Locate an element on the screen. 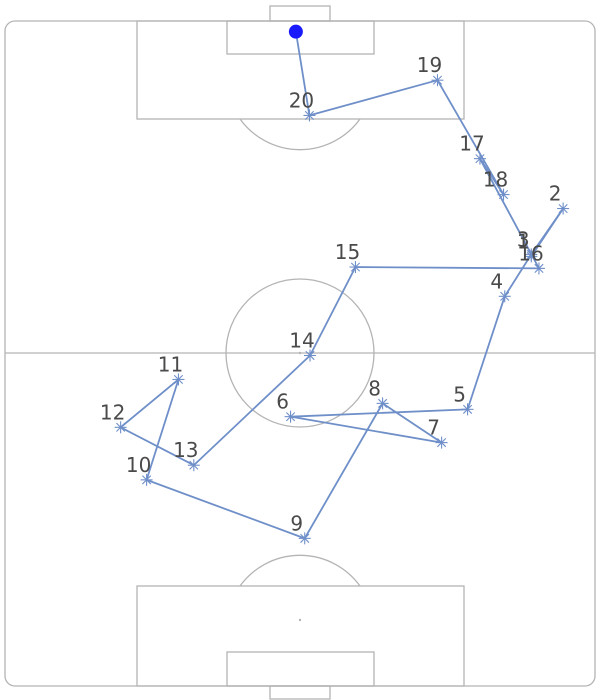 The image size is (600, 700). event-label-8: 8 is located at coordinates (374, 388).